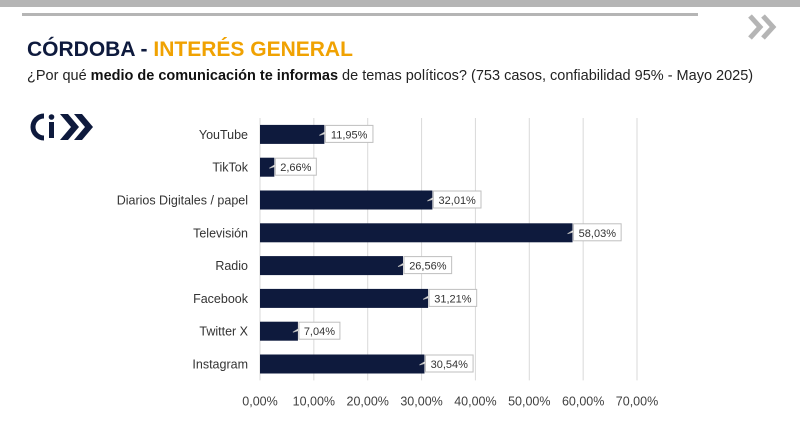 This screenshot has height=430, width=800. Describe the element at coordinates (59, 76) in the screenshot. I see `subtitle-pre: ¿Por qué` at that location.